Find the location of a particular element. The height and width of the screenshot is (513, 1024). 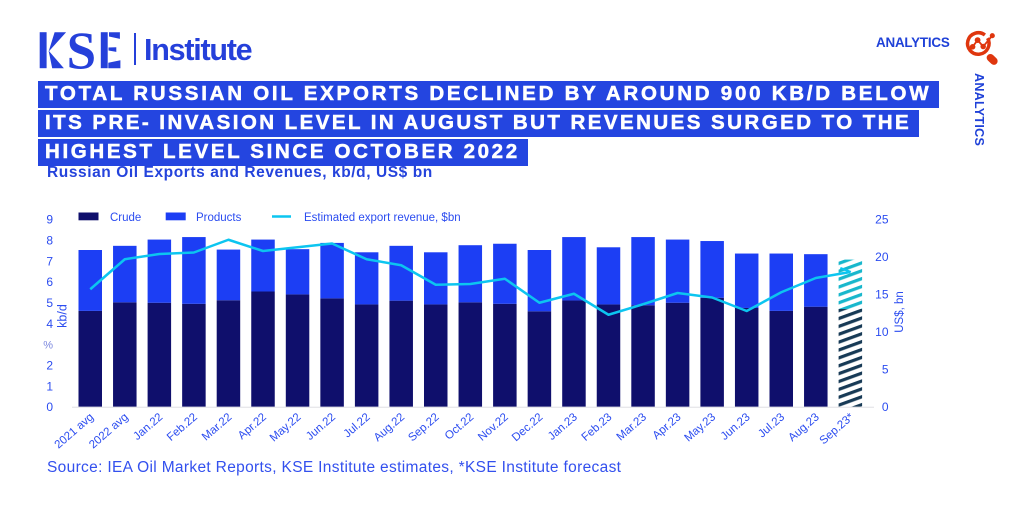

svg-text: S is located at coordinates (81, 50).